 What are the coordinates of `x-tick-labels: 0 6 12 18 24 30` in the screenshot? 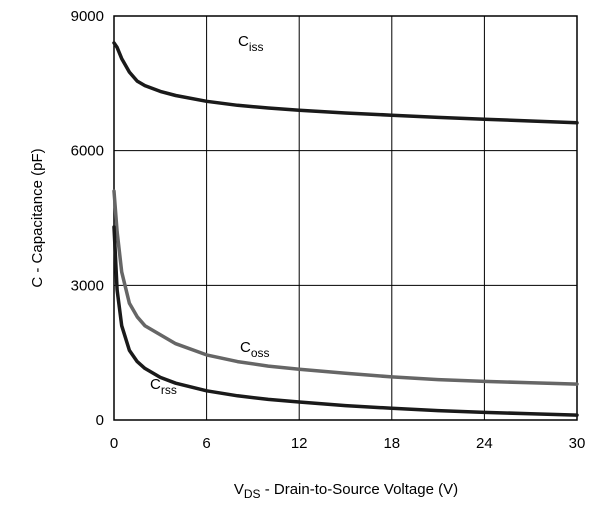 It's located at (348, 443).